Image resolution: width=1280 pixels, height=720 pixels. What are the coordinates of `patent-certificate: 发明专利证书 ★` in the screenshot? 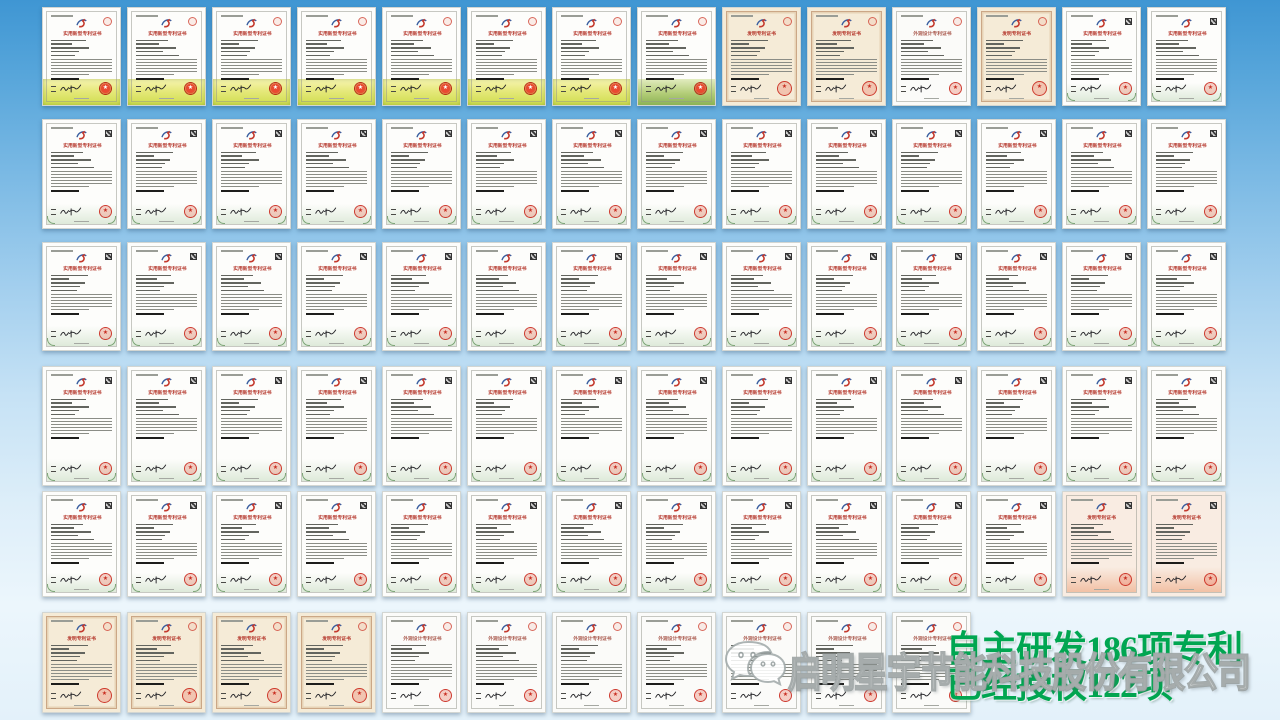 It's located at (166, 662).